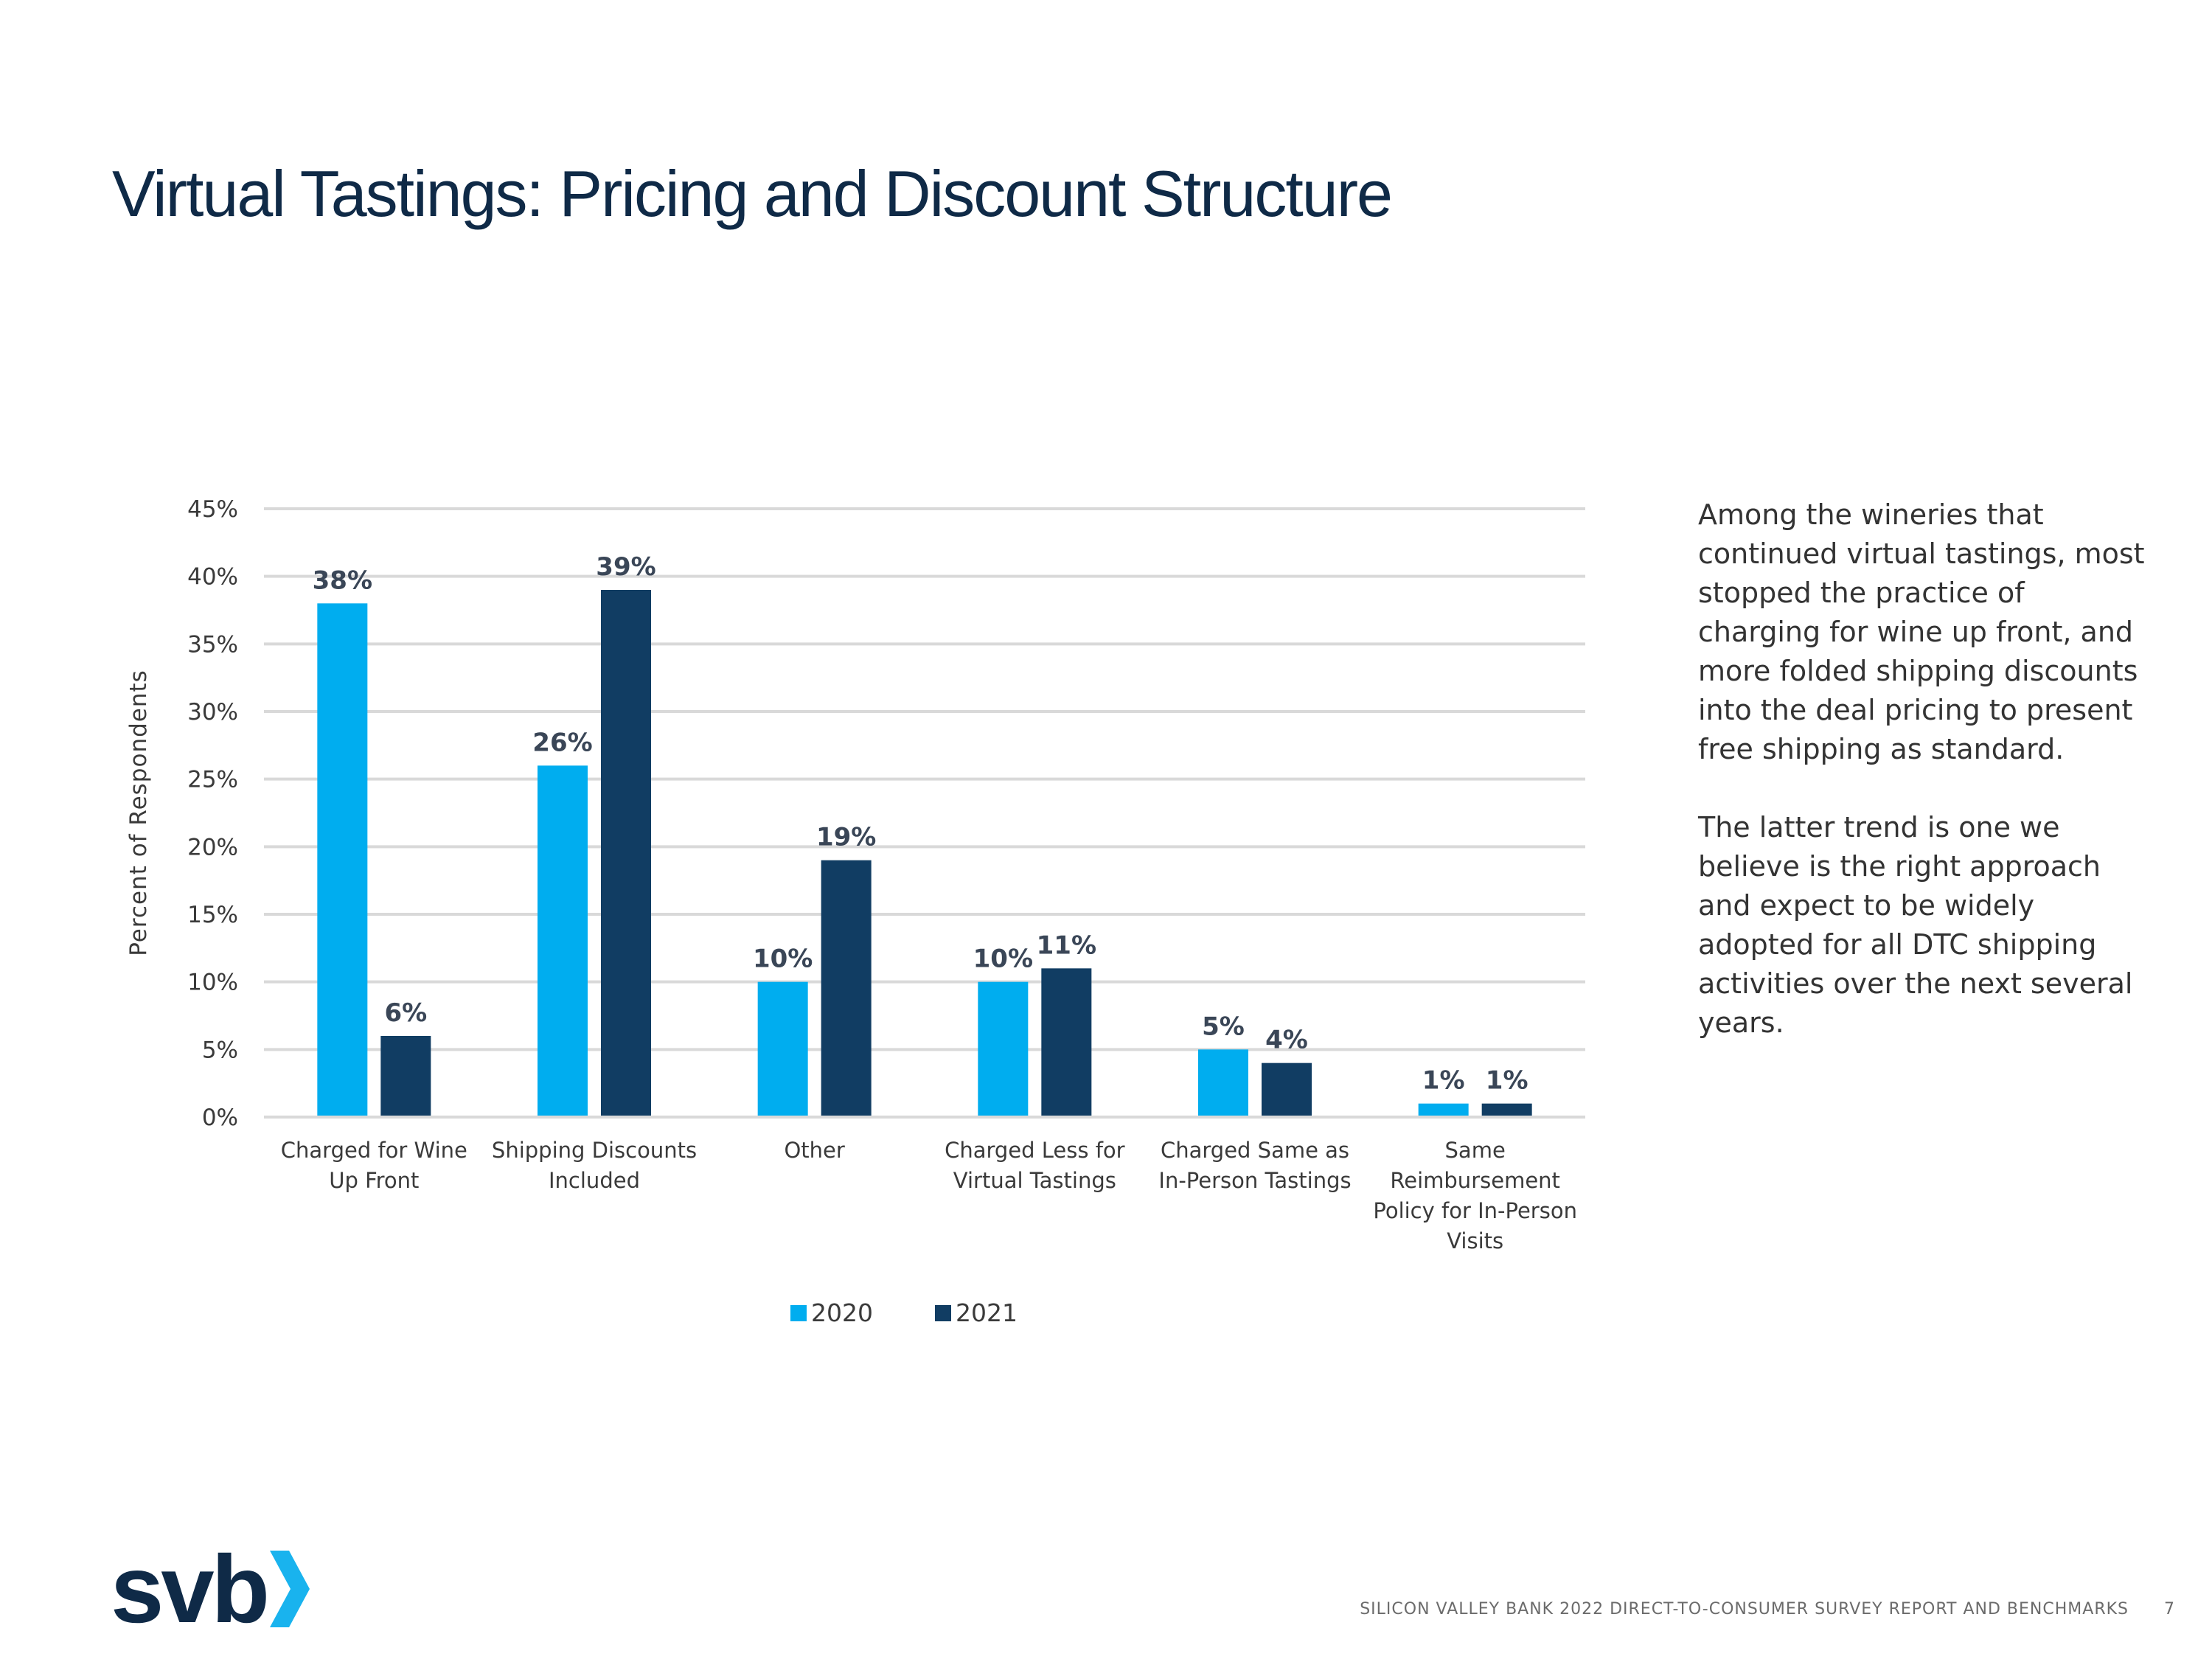  I want to click on x-category-label: Charged Same as, so click(1255, 1150).